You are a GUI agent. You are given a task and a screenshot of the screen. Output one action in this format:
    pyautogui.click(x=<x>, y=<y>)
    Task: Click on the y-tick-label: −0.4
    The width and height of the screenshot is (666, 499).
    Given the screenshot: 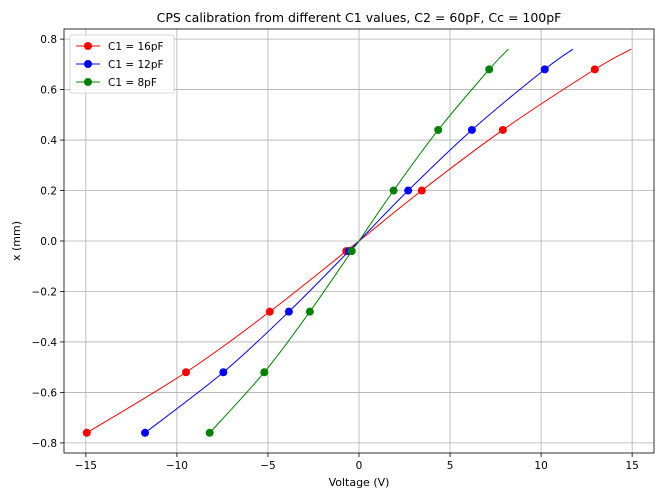 What is the action you would take?
    pyautogui.click(x=45, y=343)
    